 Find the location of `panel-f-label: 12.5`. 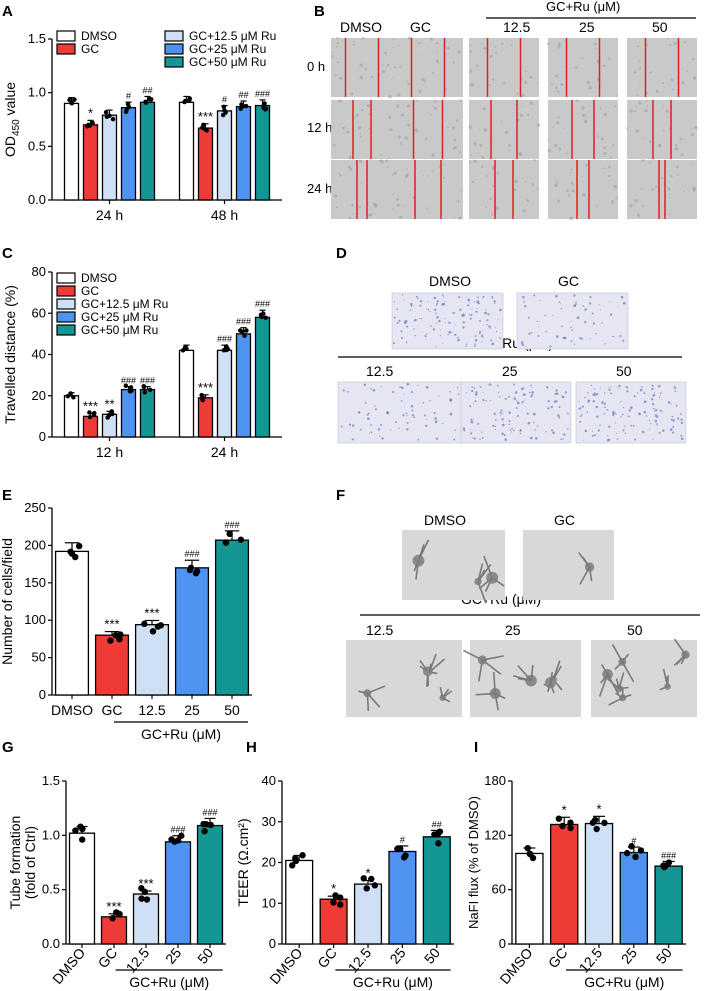

panel-f-label: 12.5 is located at coordinates (379, 630).